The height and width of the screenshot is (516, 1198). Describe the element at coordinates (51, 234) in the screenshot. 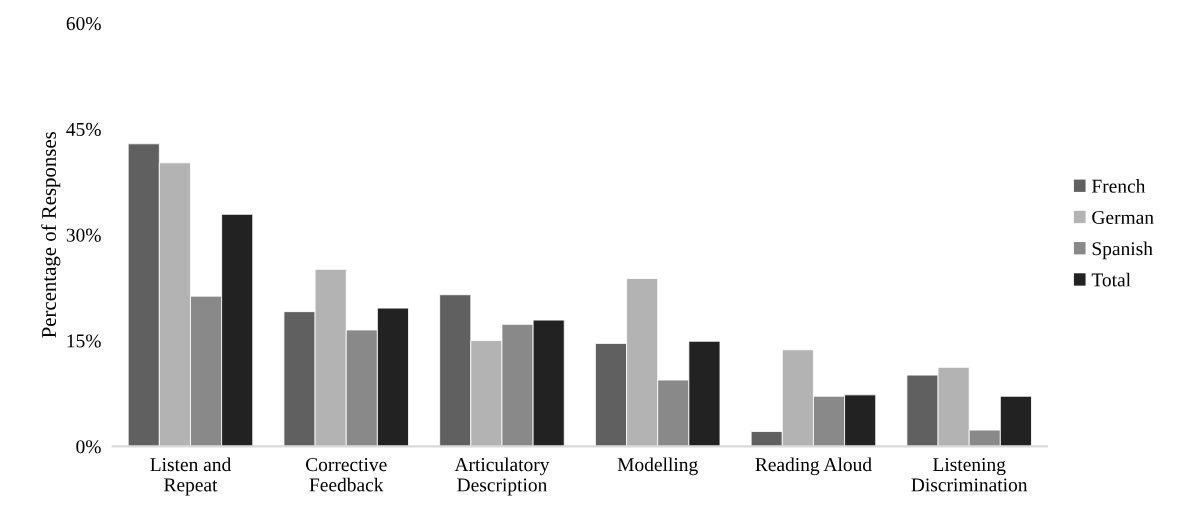

I see `y-axis-title: Percentage of Responses` at that location.